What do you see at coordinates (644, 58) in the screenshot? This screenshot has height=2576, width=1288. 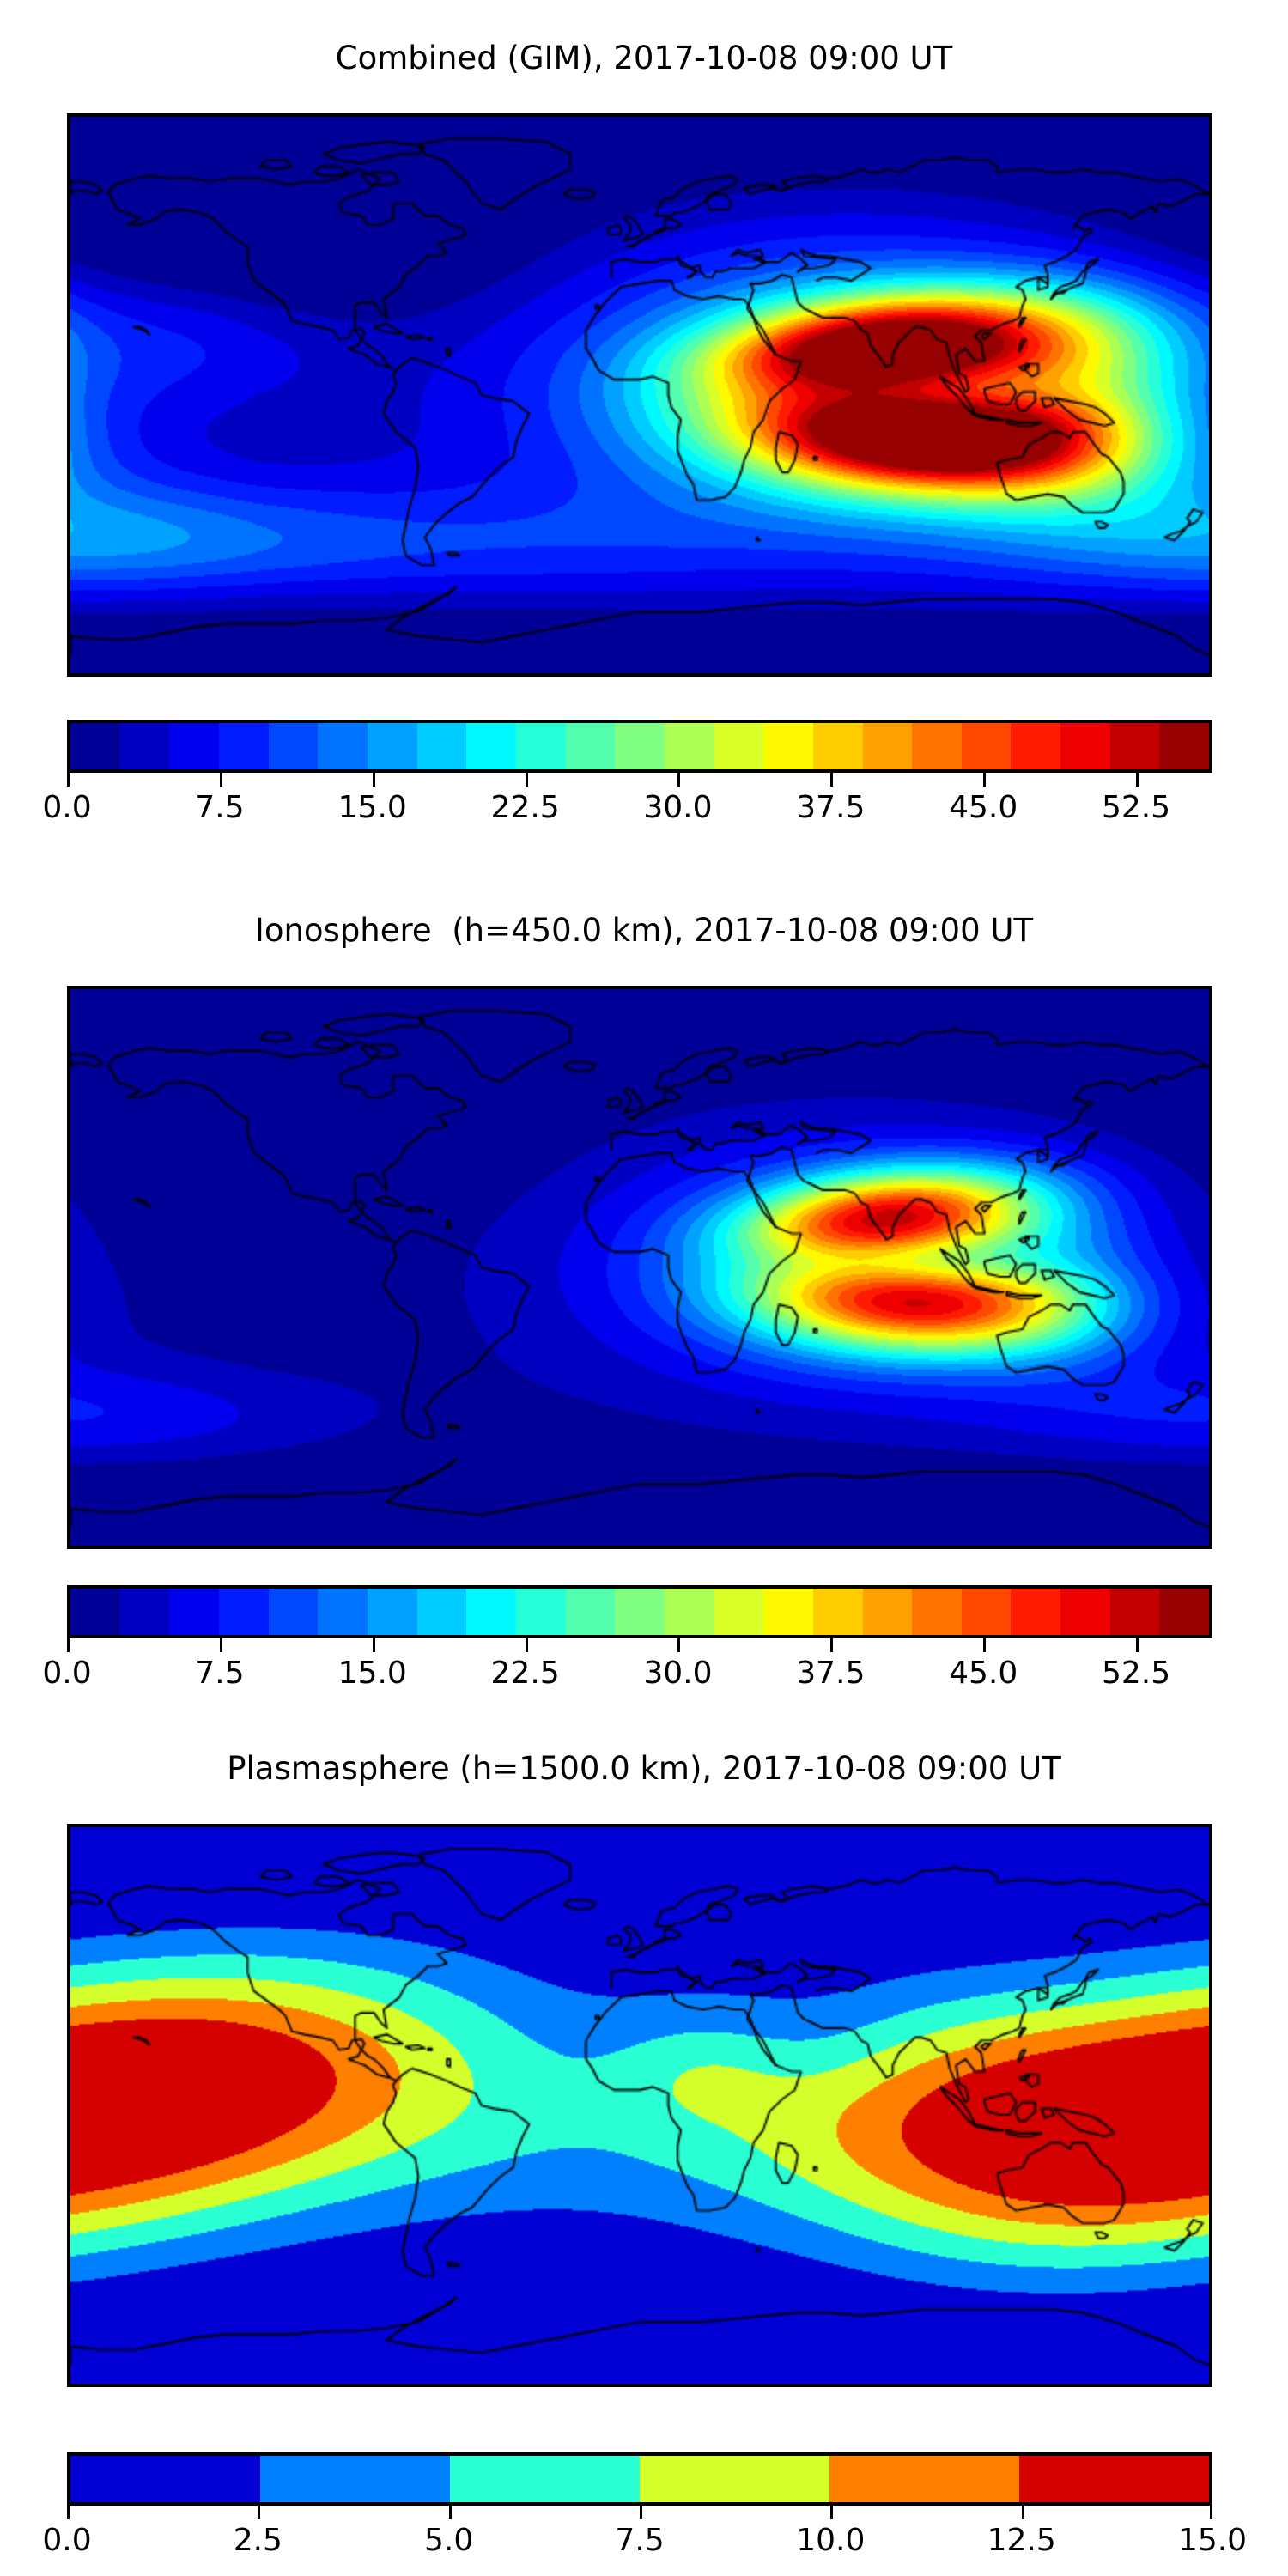 I see `panel-title-combined: Combined (GIM), 2017-10-08 09:00 UT` at bounding box center [644, 58].